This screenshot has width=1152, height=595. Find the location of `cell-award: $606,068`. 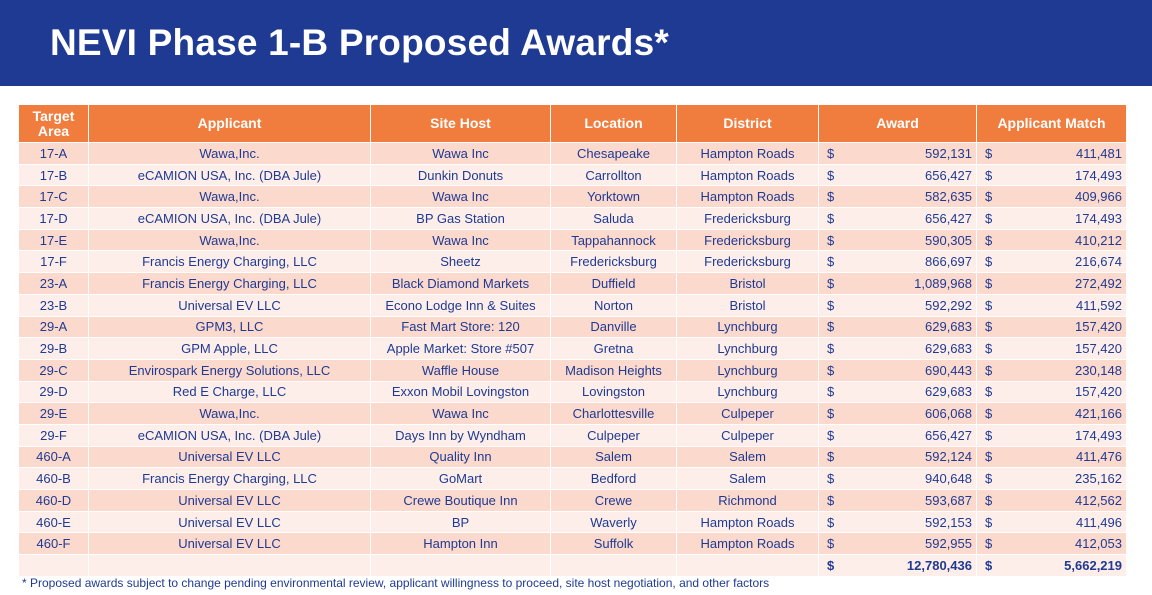

cell-award: $606,068 is located at coordinates (897, 413).